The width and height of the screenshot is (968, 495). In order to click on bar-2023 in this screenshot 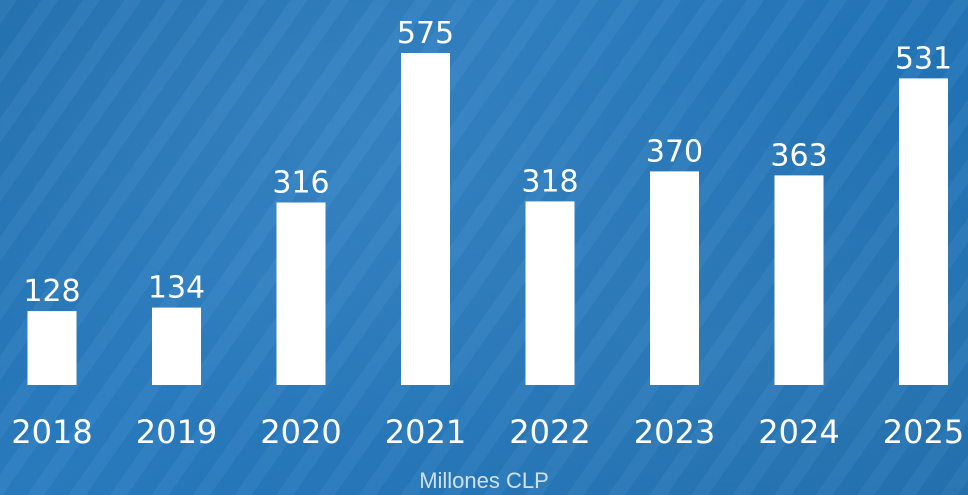, I will do `click(674, 278)`.